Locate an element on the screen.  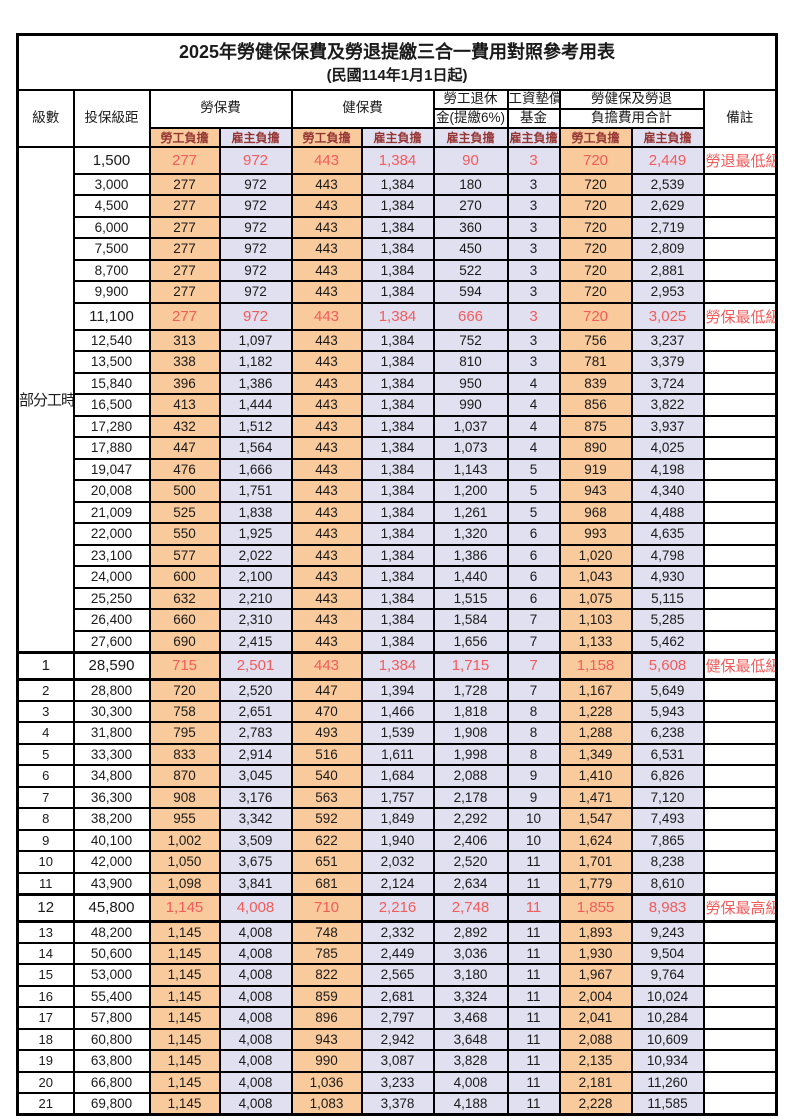
value-cell: 1,143 is located at coordinates (470, 469).